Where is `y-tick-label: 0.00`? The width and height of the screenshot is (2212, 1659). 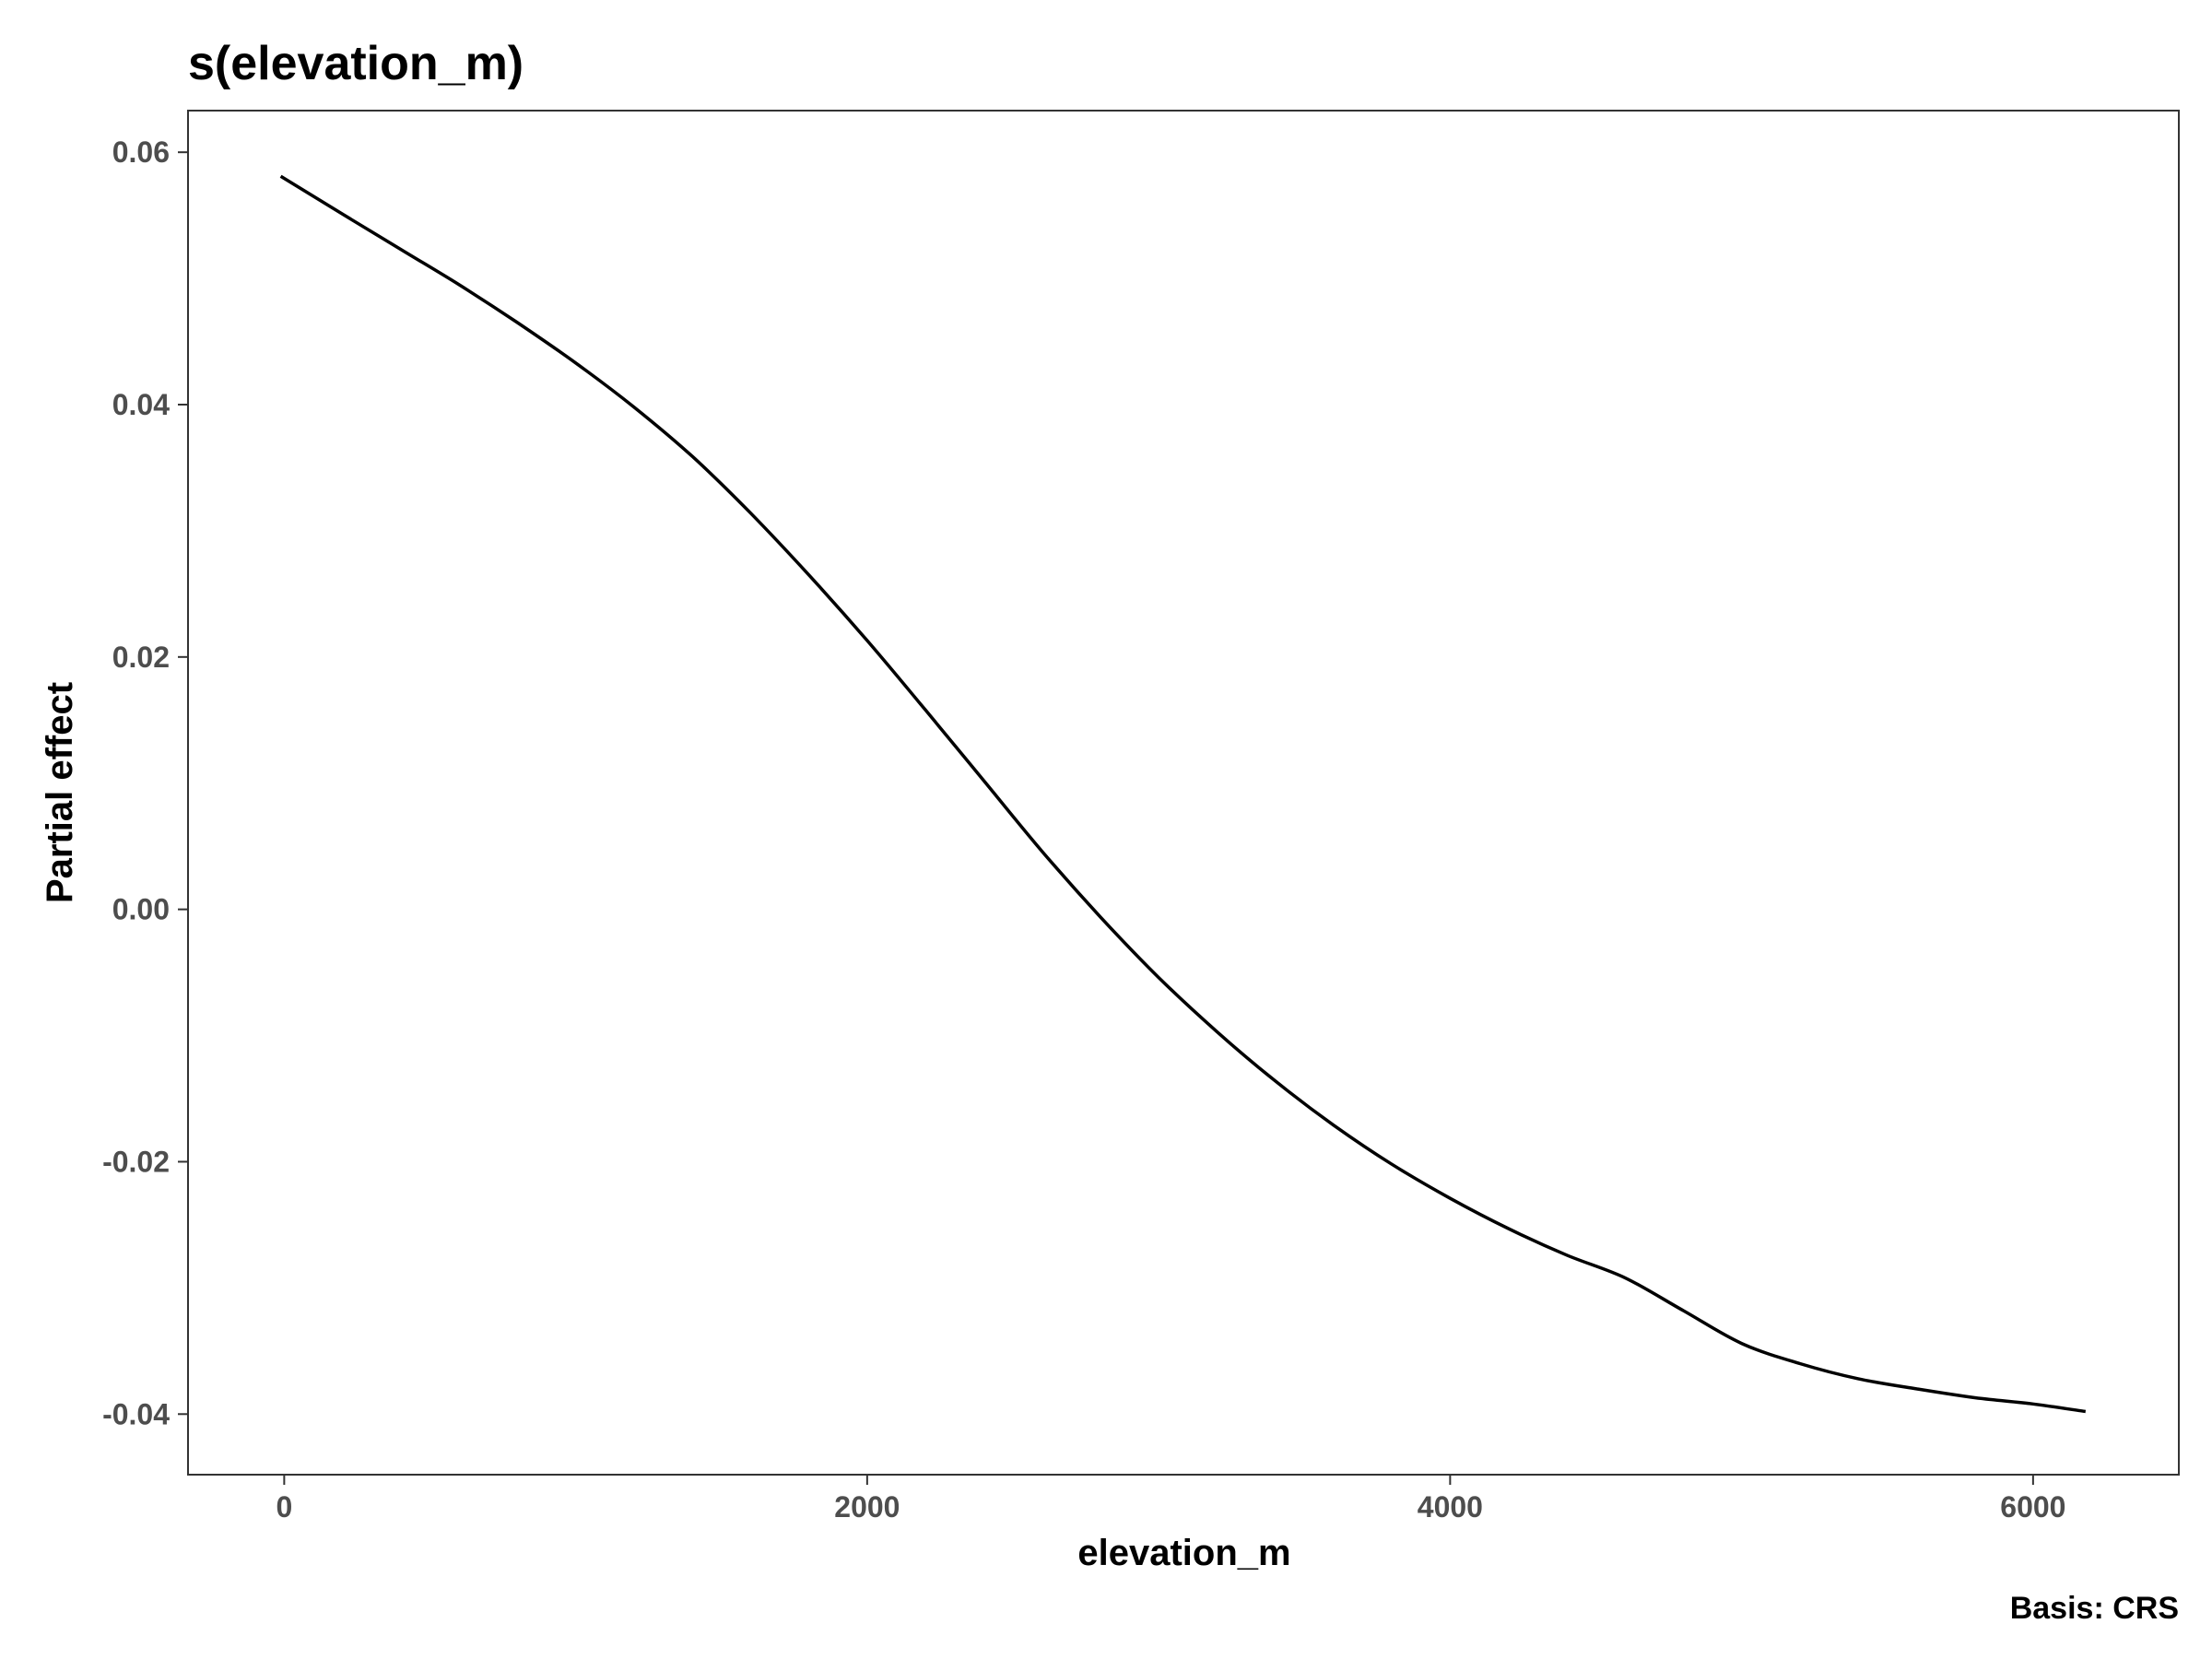 y-tick-label: 0.00 is located at coordinates (141, 909).